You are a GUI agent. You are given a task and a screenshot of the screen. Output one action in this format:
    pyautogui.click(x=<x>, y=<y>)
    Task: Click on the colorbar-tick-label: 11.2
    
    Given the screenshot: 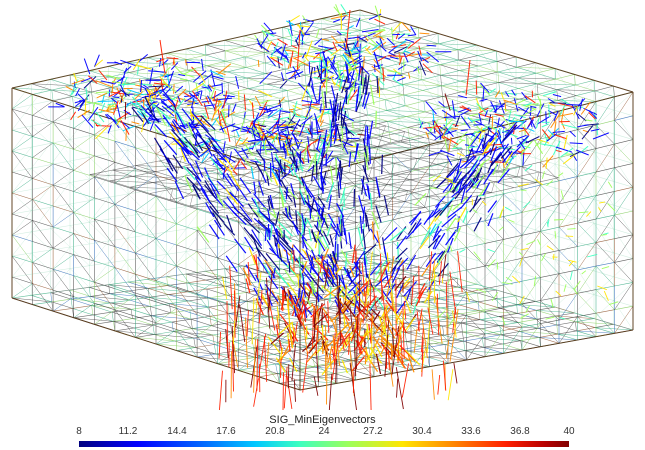 What is the action you would take?
    pyautogui.click(x=128, y=431)
    